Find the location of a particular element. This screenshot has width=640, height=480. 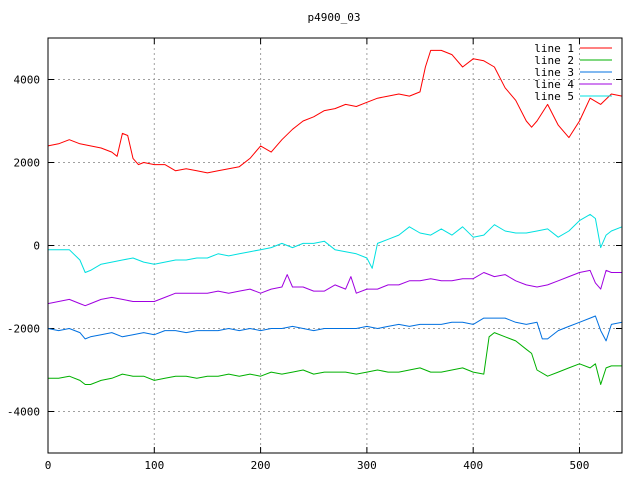

y-tick-label: -2000 is located at coordinates (23, 329).